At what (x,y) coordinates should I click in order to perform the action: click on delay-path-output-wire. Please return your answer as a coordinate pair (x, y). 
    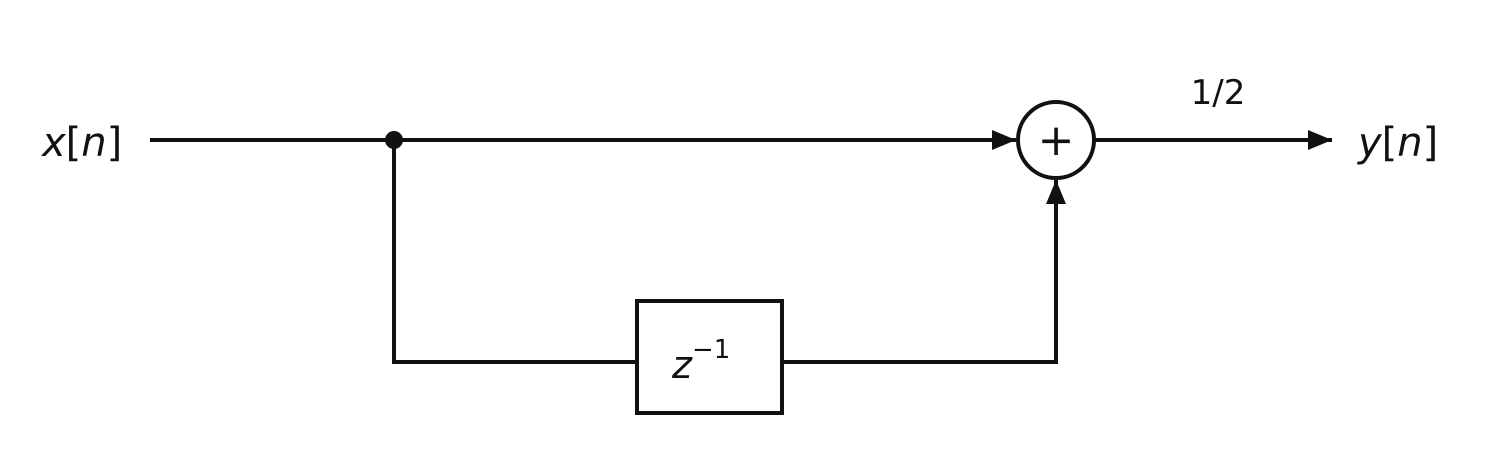
    Looking at the image, I should click on (924, 272).